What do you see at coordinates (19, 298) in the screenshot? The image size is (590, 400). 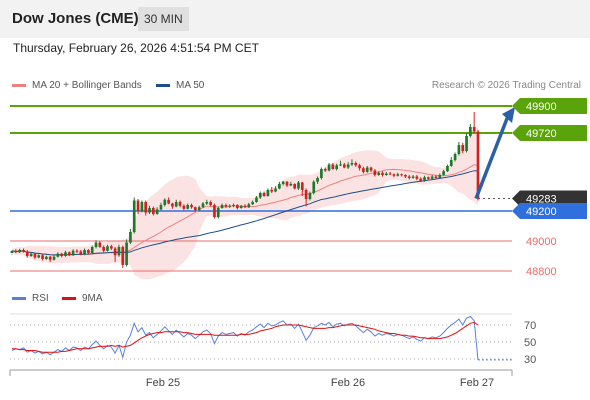 I see `rsi-swatch` at bounding box center [19, 298].